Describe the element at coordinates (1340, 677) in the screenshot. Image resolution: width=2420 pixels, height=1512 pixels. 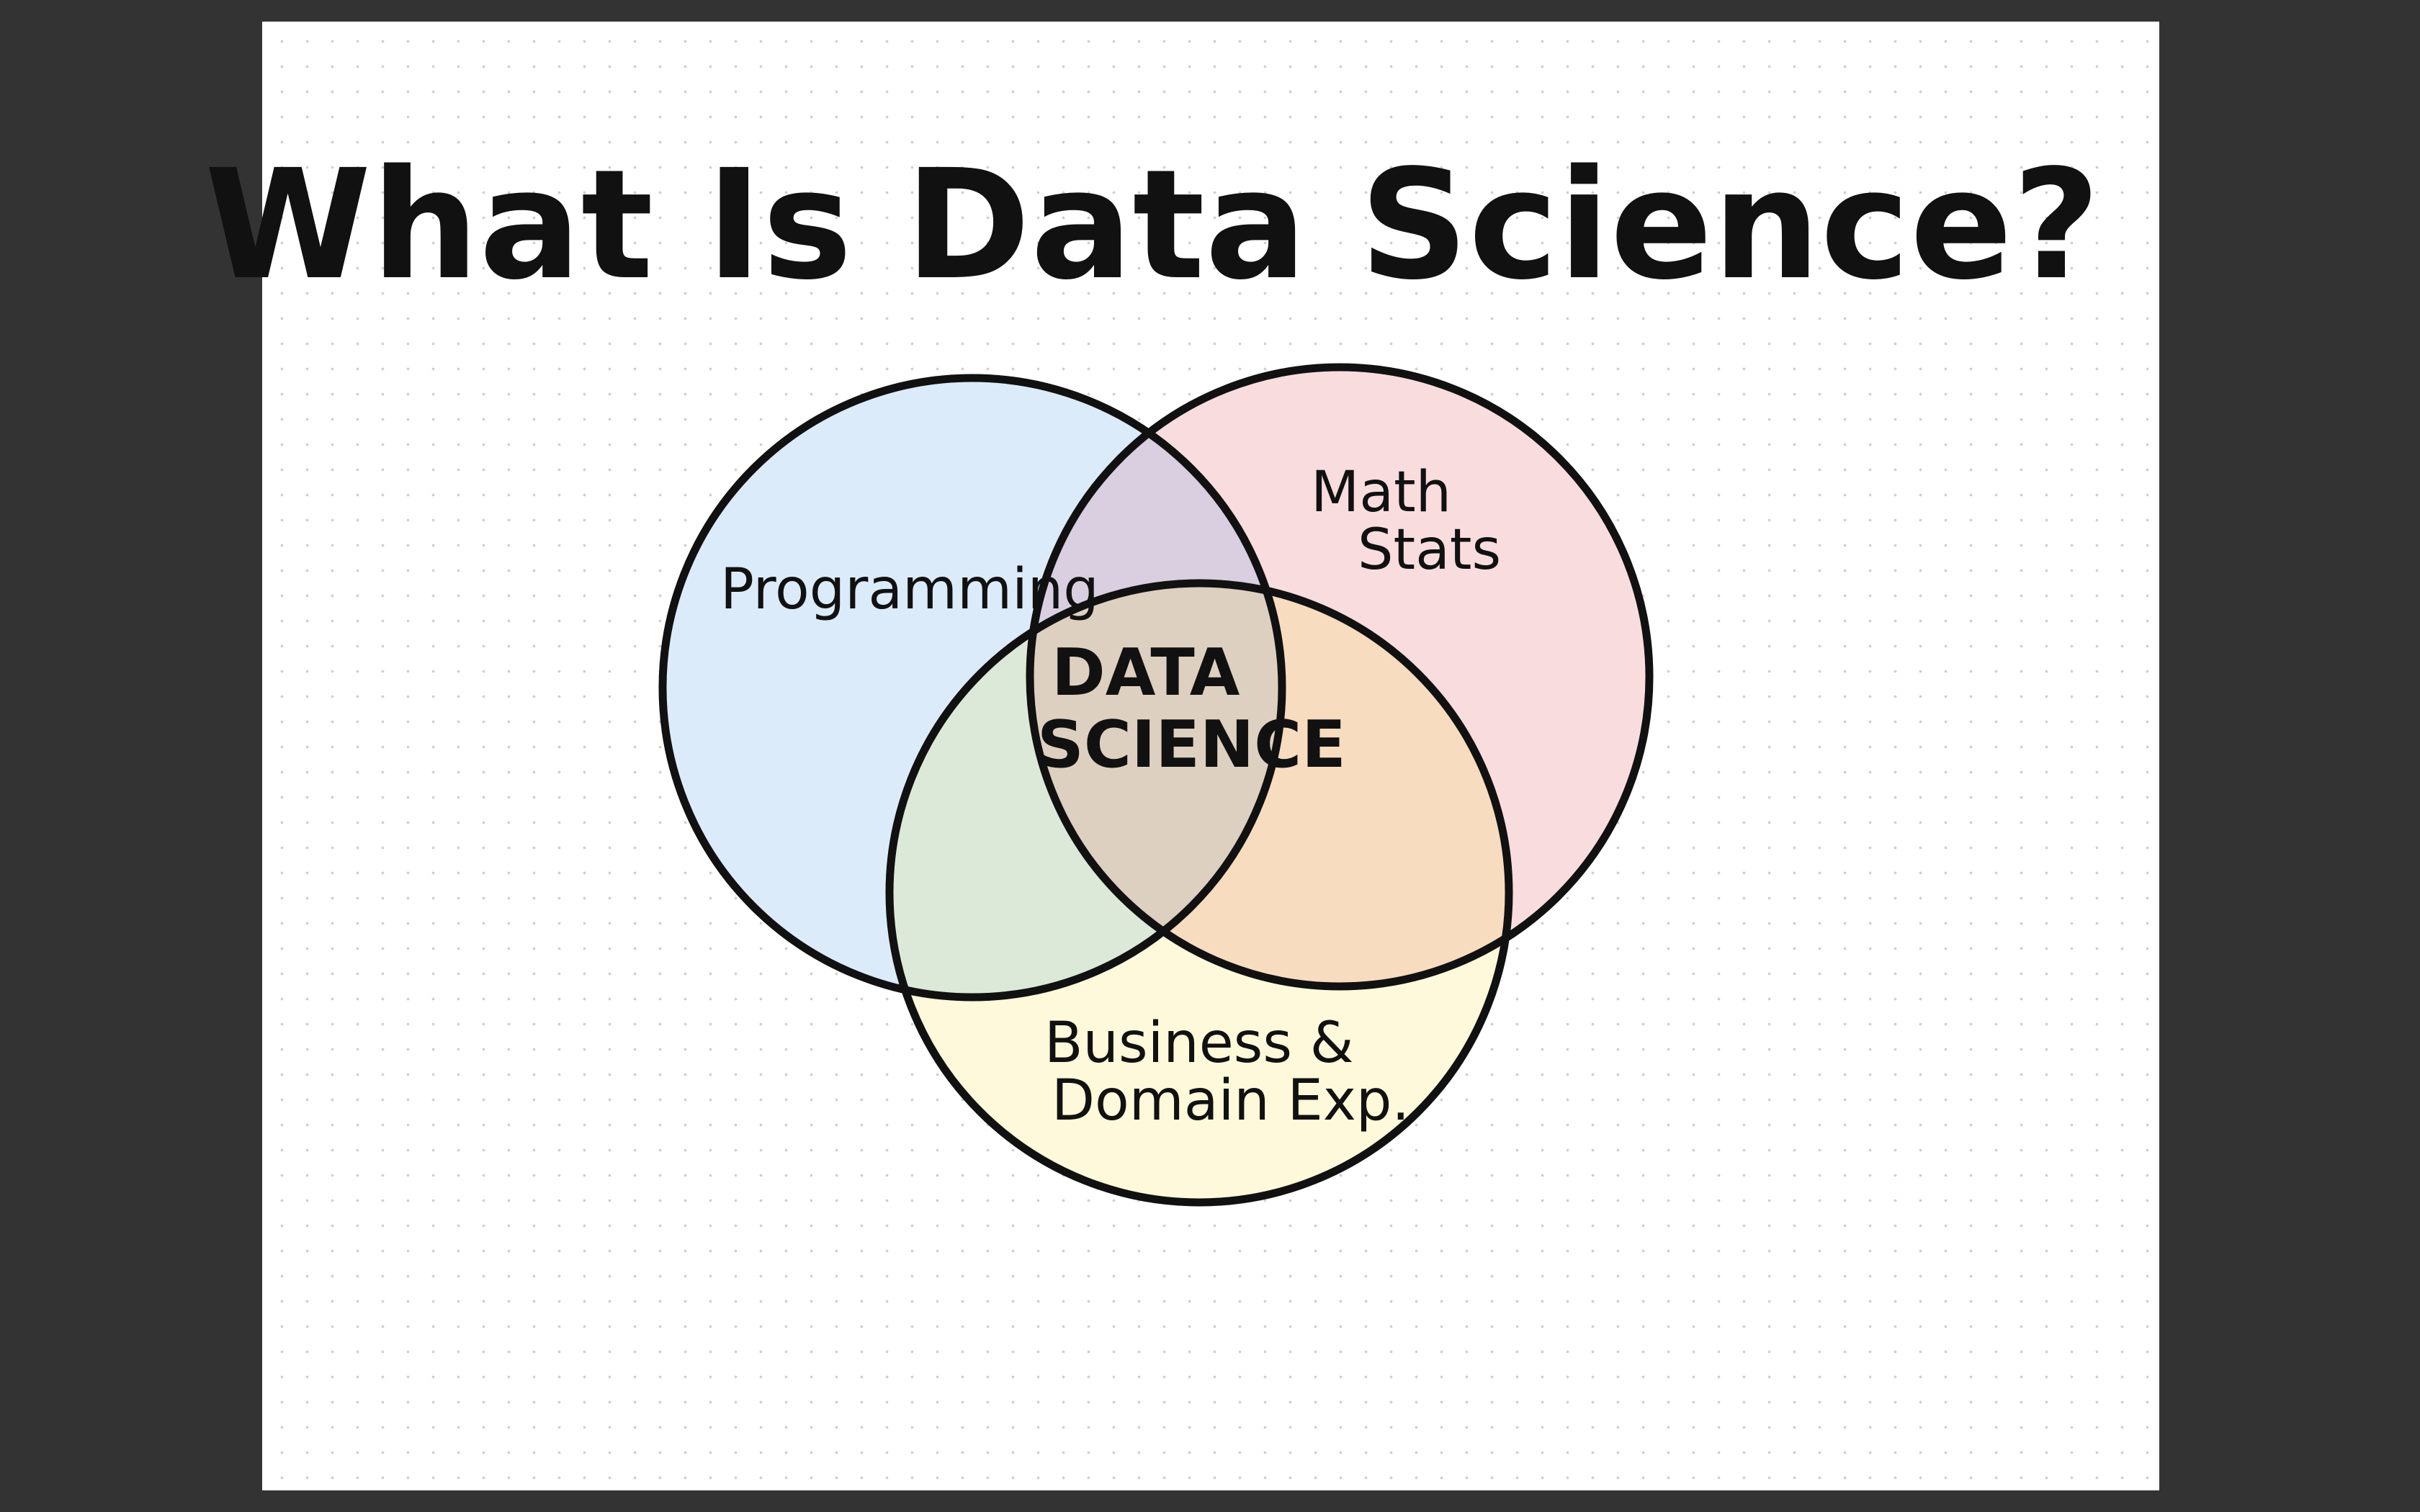
I see `math-circle` at that location.